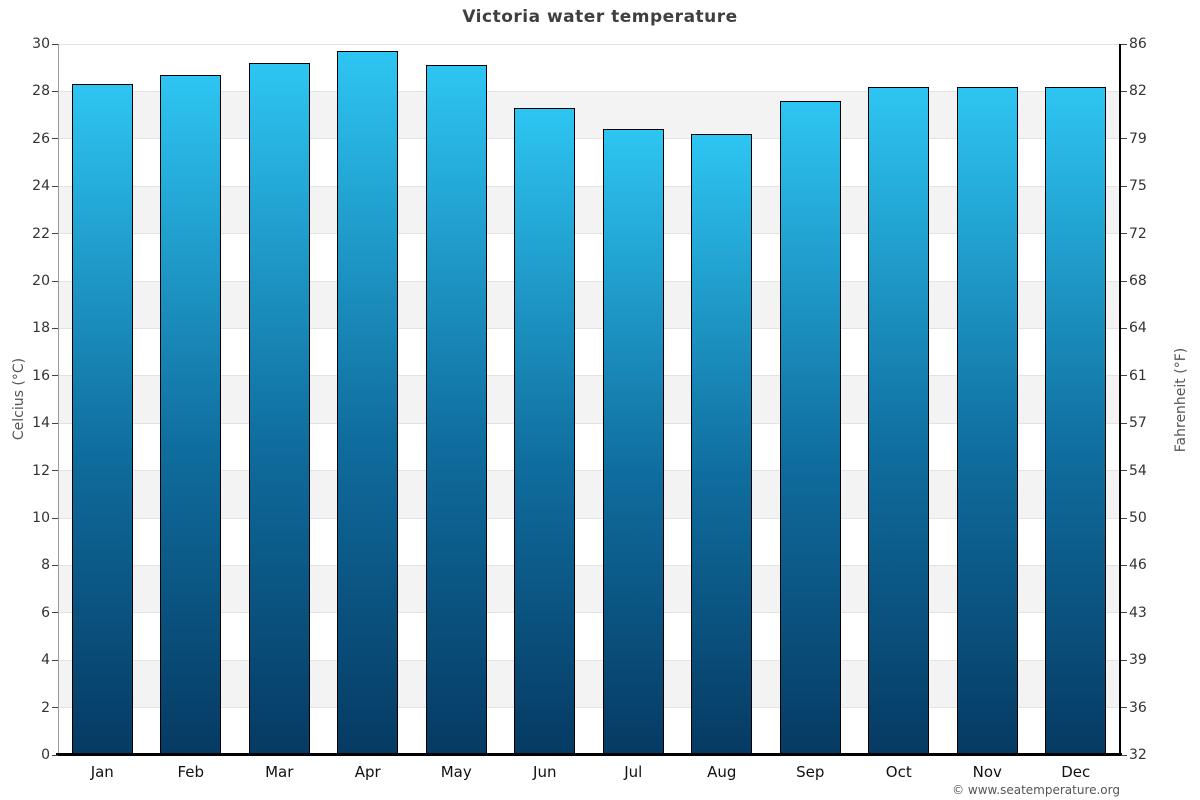 The height and width of the screenshot is (800, 1200). I want to click on x-tick-label-dec: Dec, so click(1076, 772).